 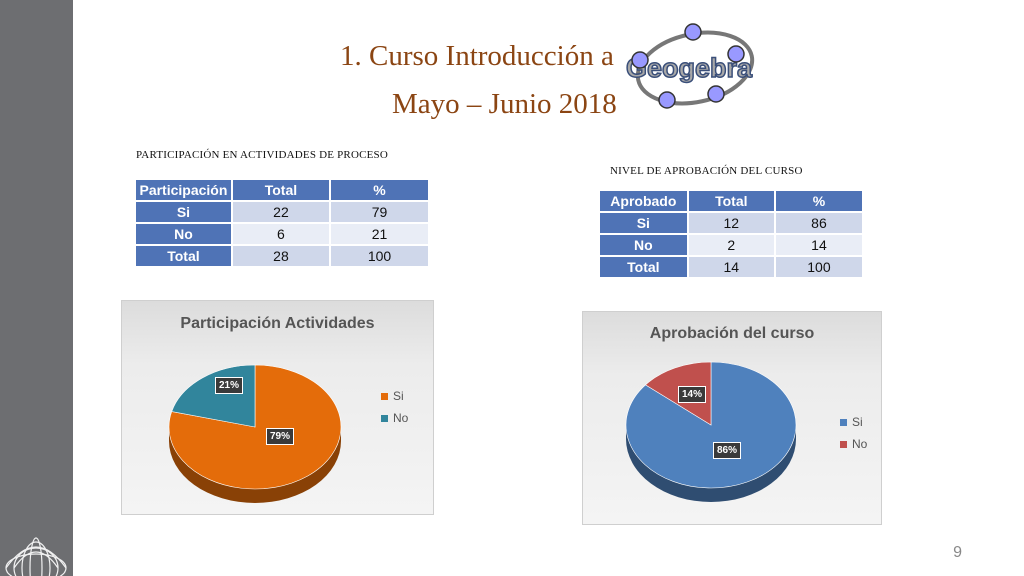 I want to click on slide-subtitle: Mayo – Junio 2018, so click(x=504, y=104).